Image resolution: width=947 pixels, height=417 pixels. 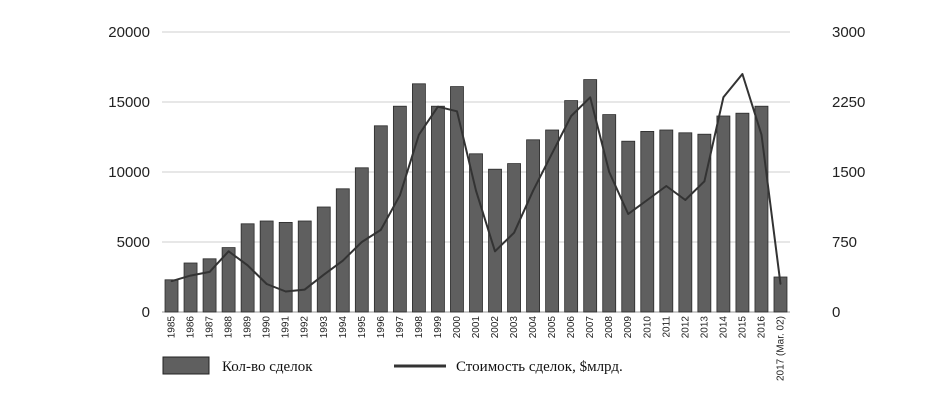 What do you see at coordinates (146, 312) in the screenshot?
I see `y-left-tick-label: 0` at bounding box center [146, 312].